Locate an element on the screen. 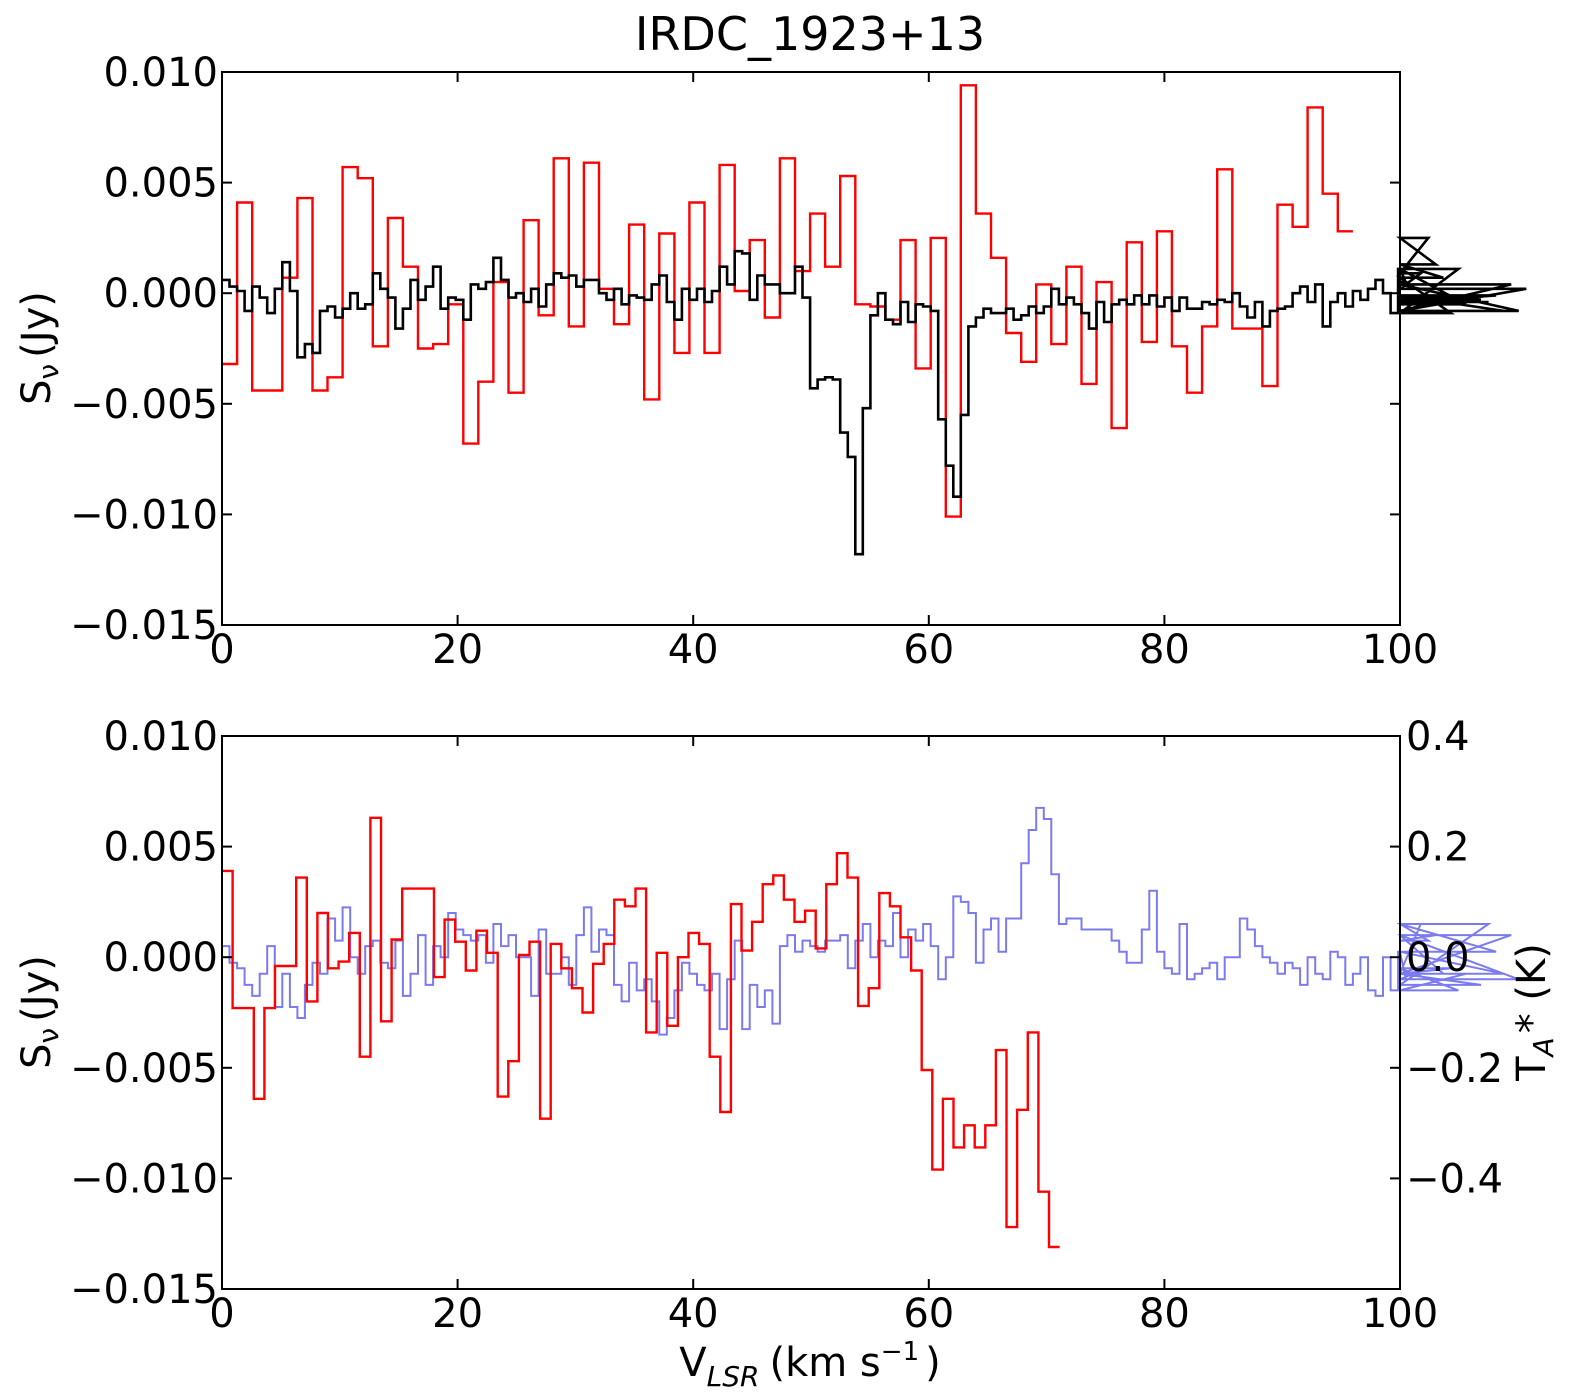 The width and height of the screenshot is (1569, 1399). bottom-right-y-ticks: −0.4 −0.2 0.0 0.2 0.4 is located at coordinates (1446, 958).